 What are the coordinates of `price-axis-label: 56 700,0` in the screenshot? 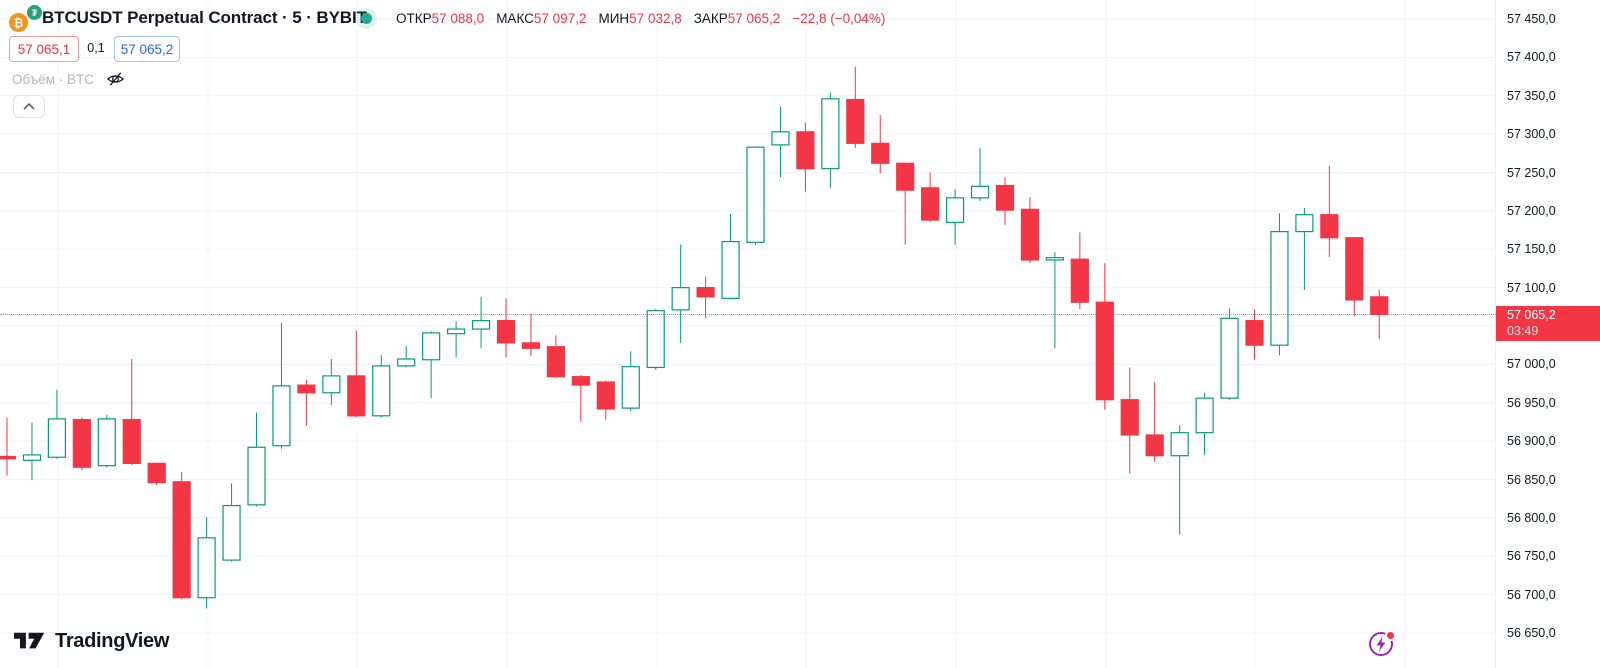 It's located at (1531, 594).